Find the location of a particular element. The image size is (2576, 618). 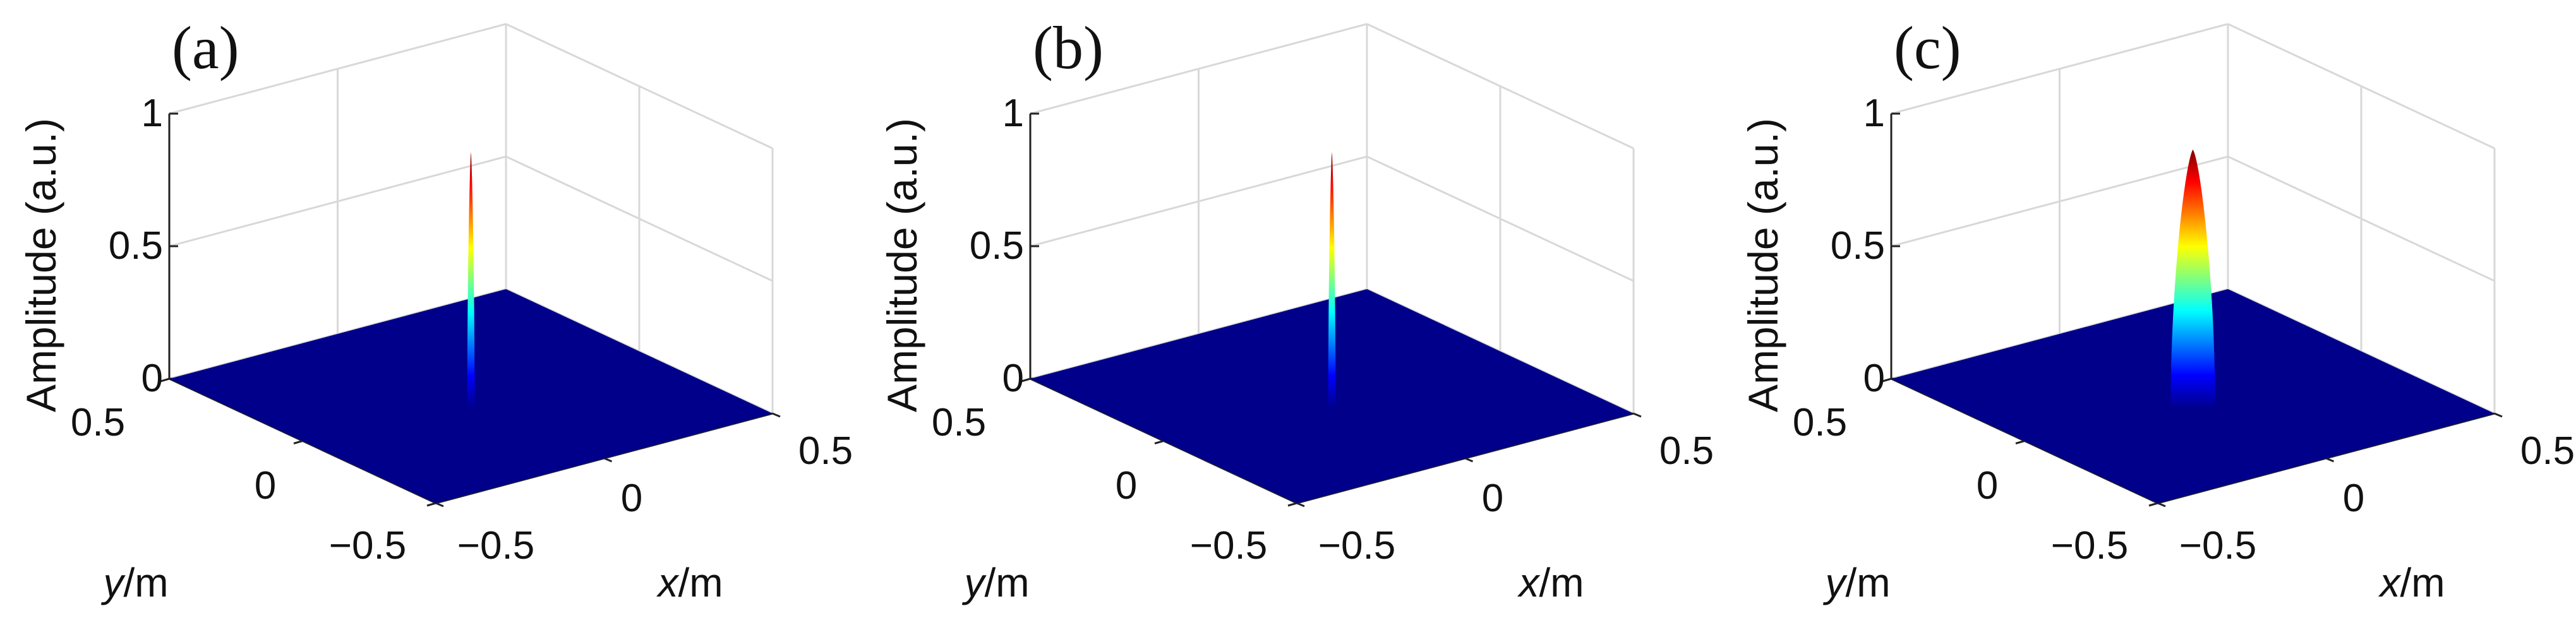

panel-b-x-axis-label: x/m is located at coordinates (1550, 582).